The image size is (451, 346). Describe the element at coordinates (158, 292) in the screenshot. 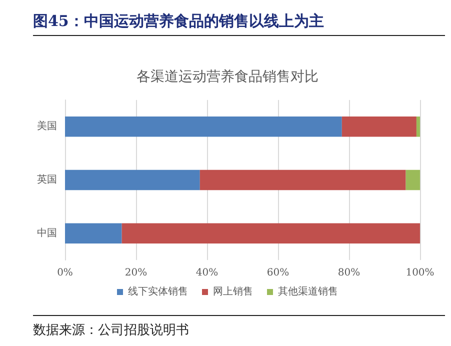

I see `legend-label: 线下实体销售` at that location.